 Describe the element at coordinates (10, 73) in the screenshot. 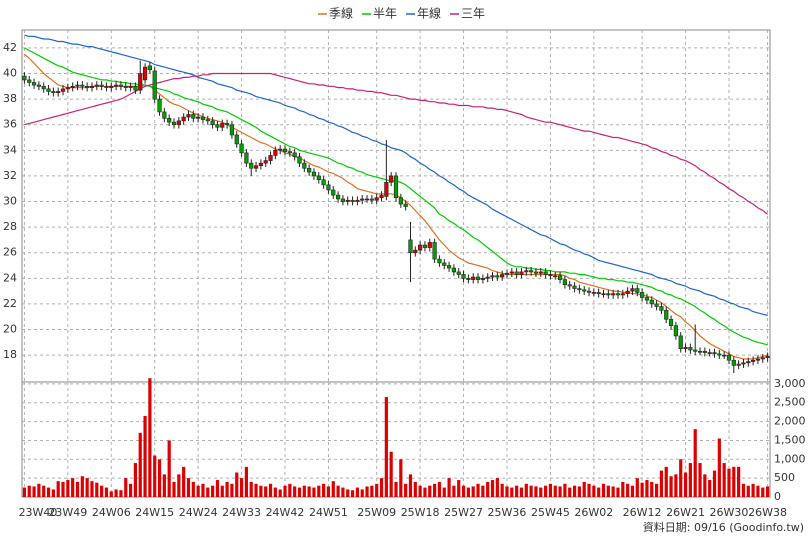

I see `y-tick-label: 40` at that location.